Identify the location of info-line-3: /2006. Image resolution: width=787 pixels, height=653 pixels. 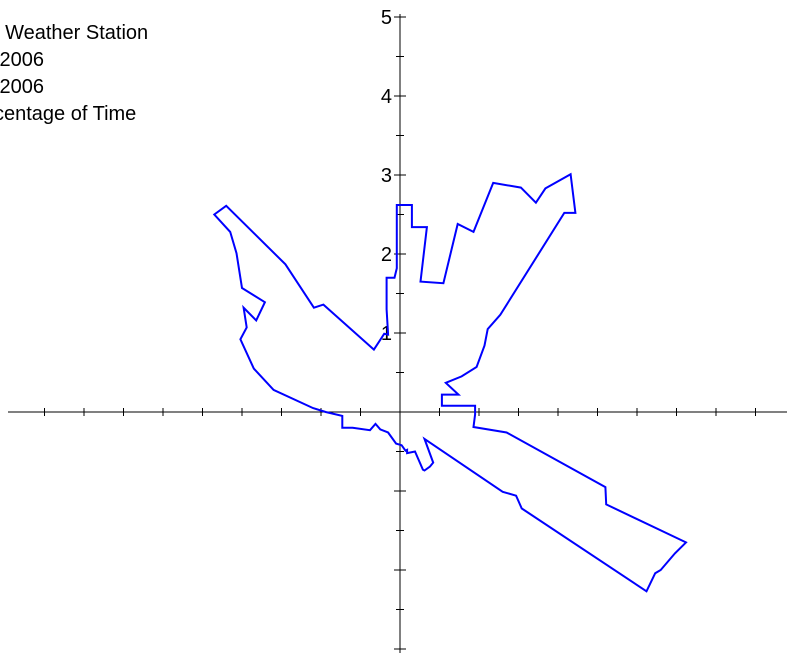
(22, 87).